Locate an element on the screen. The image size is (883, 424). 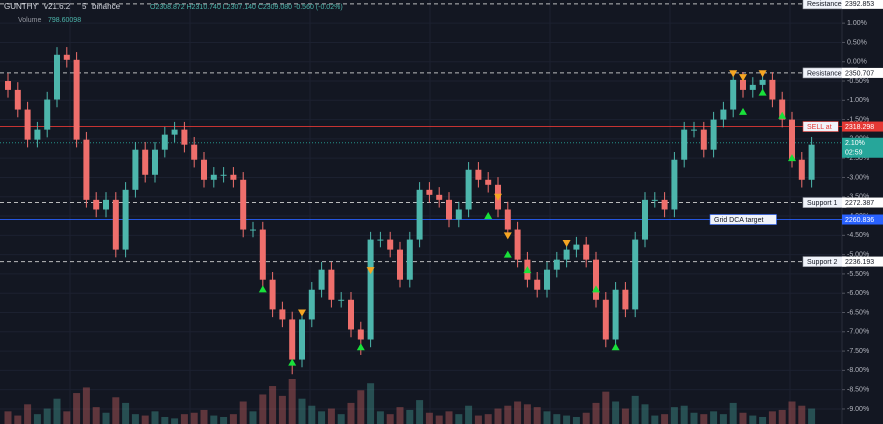
level-label: Support 1 is located at coordinates (822, 203).